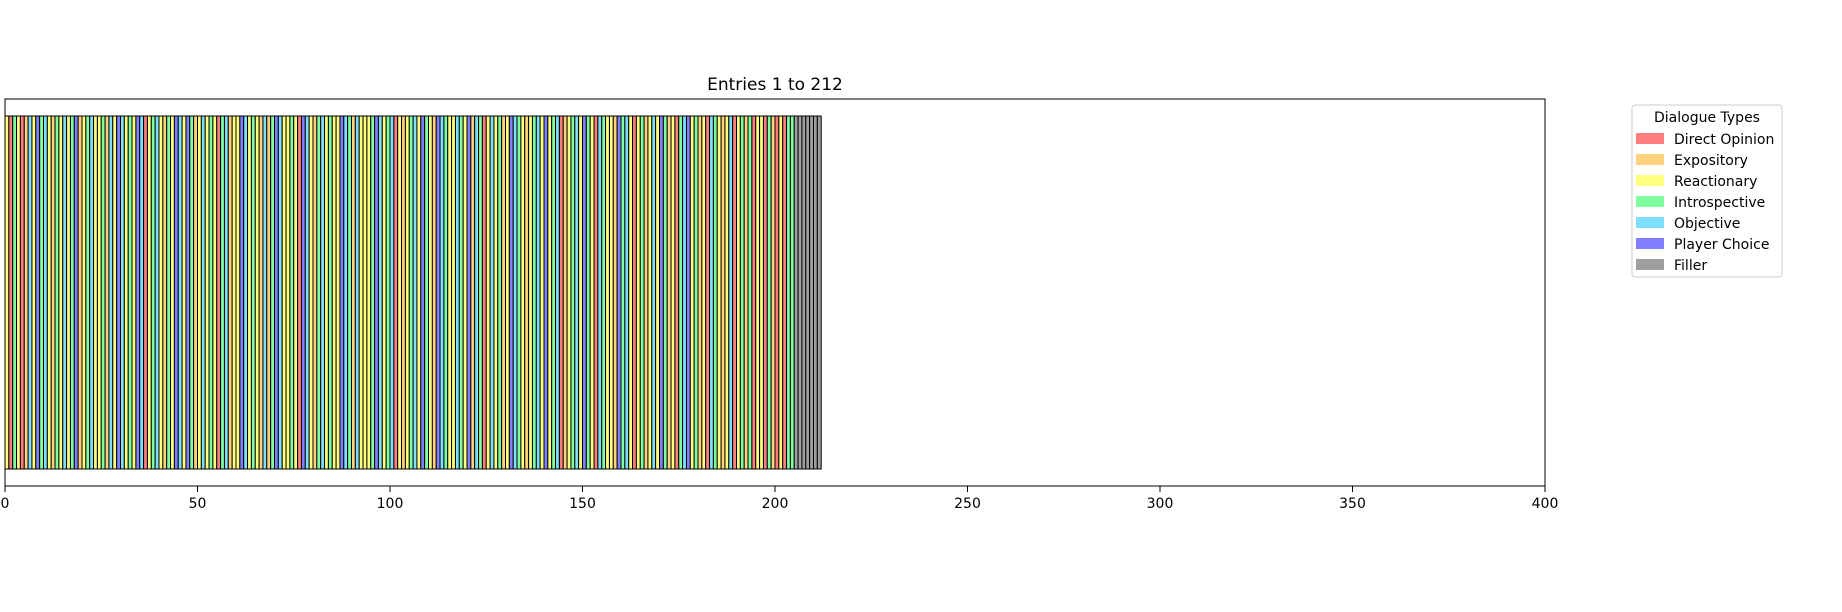  What do you see at coordinates (390, 504) in the screenshot?
I see `x-tick-label: 100` at bounding box center [390, 504].